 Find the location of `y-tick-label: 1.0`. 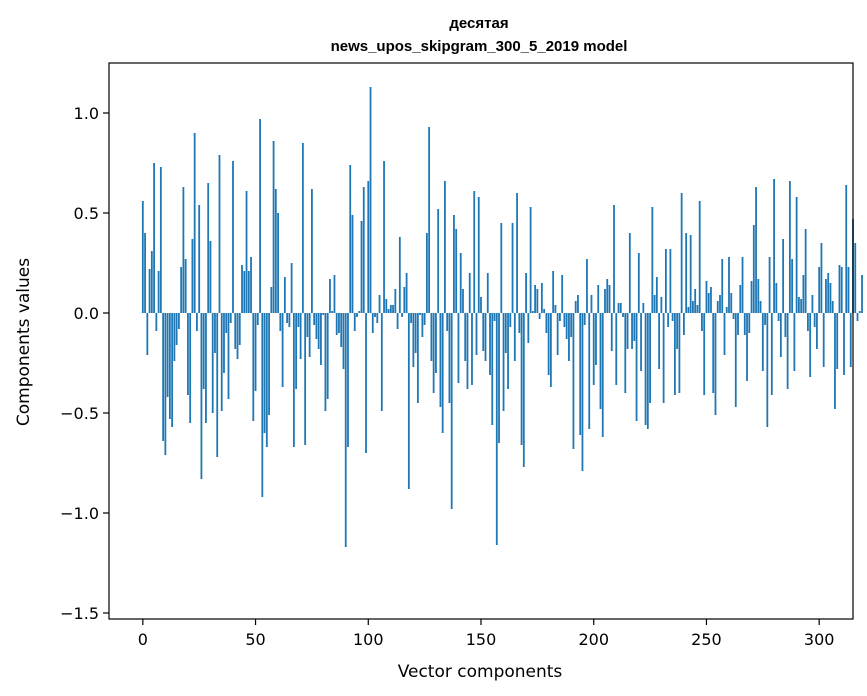

y-tick-label: 1.0 is located at coordinates (86, 113).